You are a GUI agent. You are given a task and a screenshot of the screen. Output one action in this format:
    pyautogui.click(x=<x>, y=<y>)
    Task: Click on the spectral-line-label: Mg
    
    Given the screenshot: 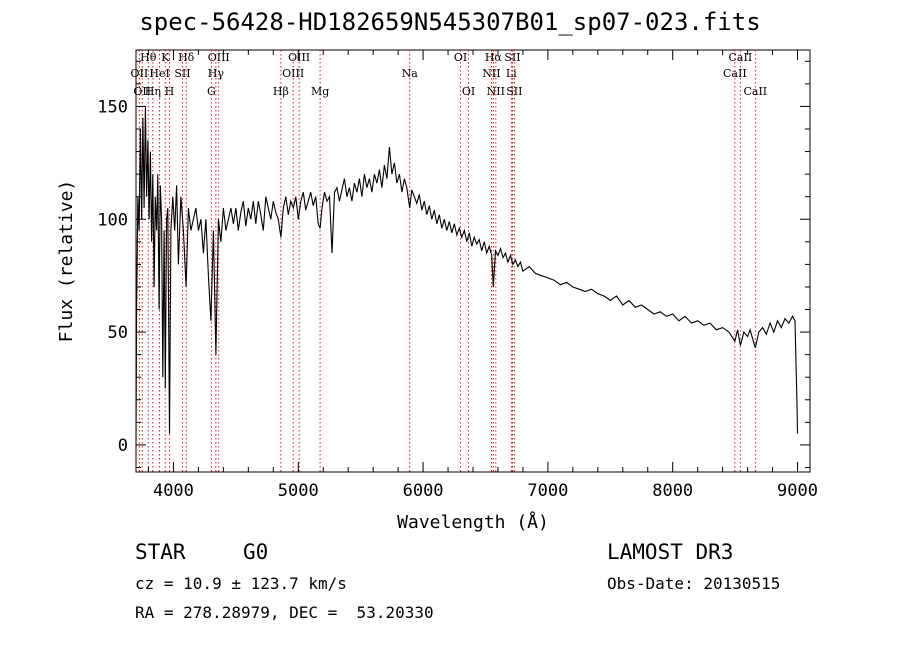 What is the action you would take?
    pyautogui.click(x=320, y=91)
    